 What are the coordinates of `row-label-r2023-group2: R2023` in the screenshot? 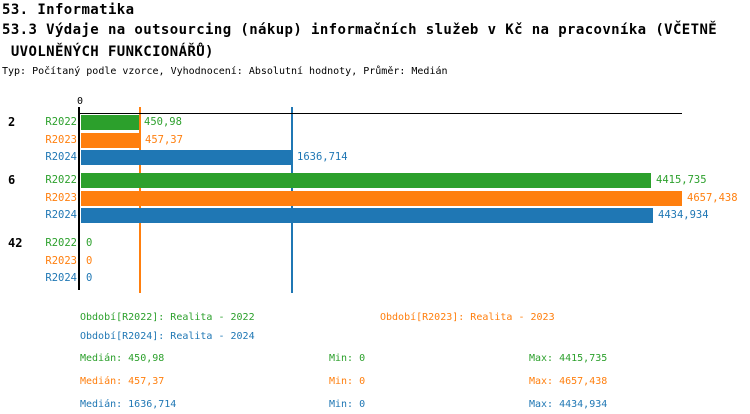 It's located at (61, 140).